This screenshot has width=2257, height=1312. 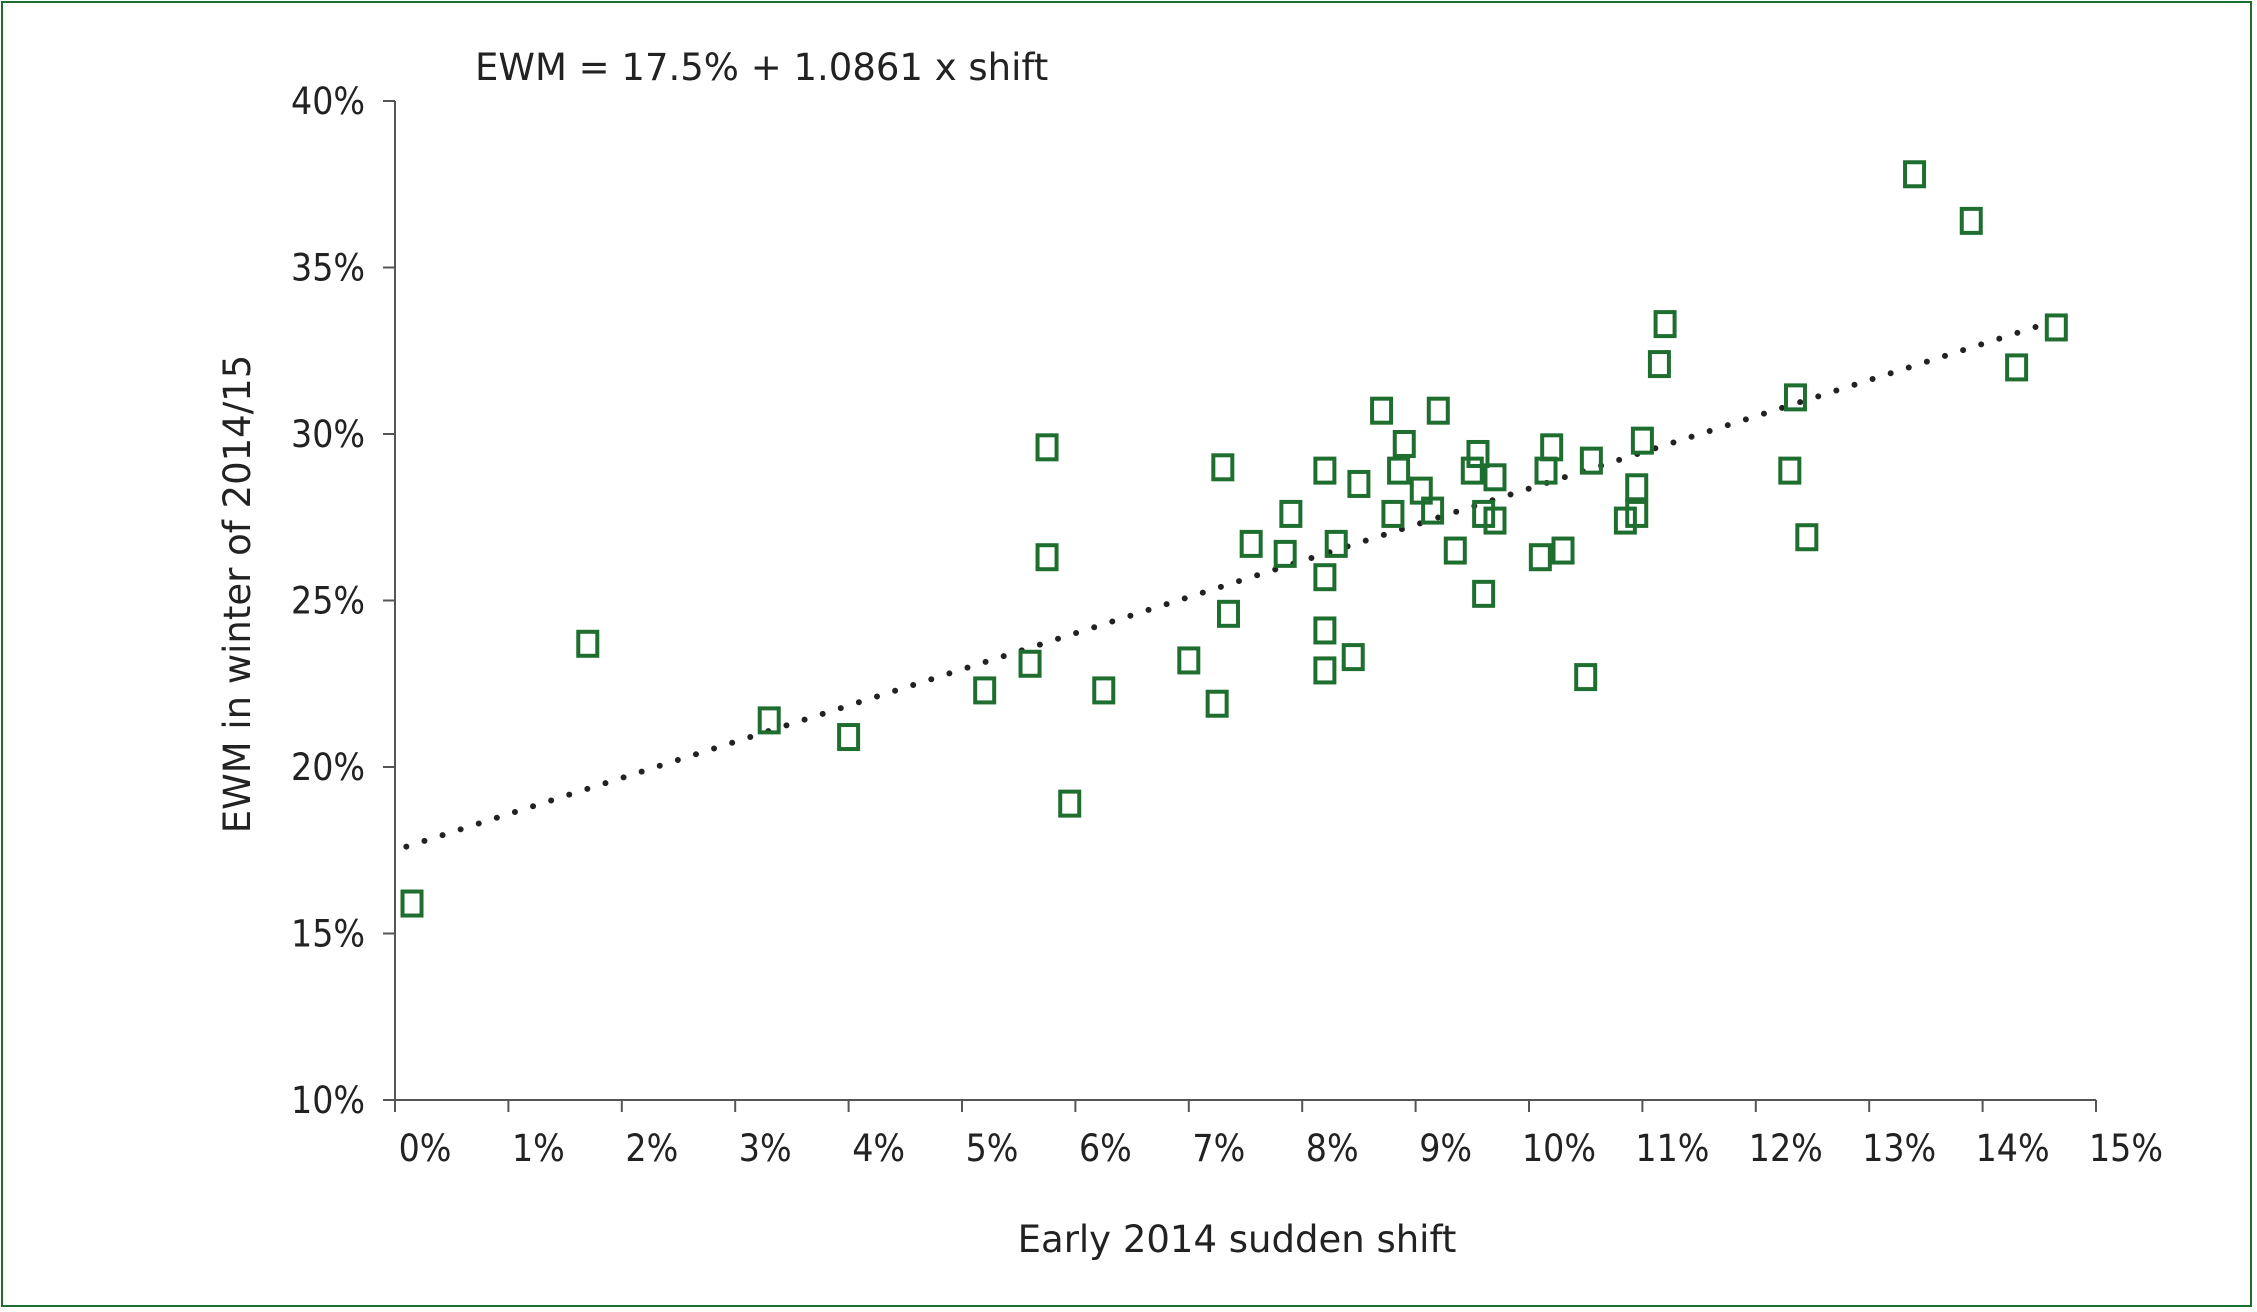 I want to click on x-tick-label: 14%, so click(x=2013, y=1148).